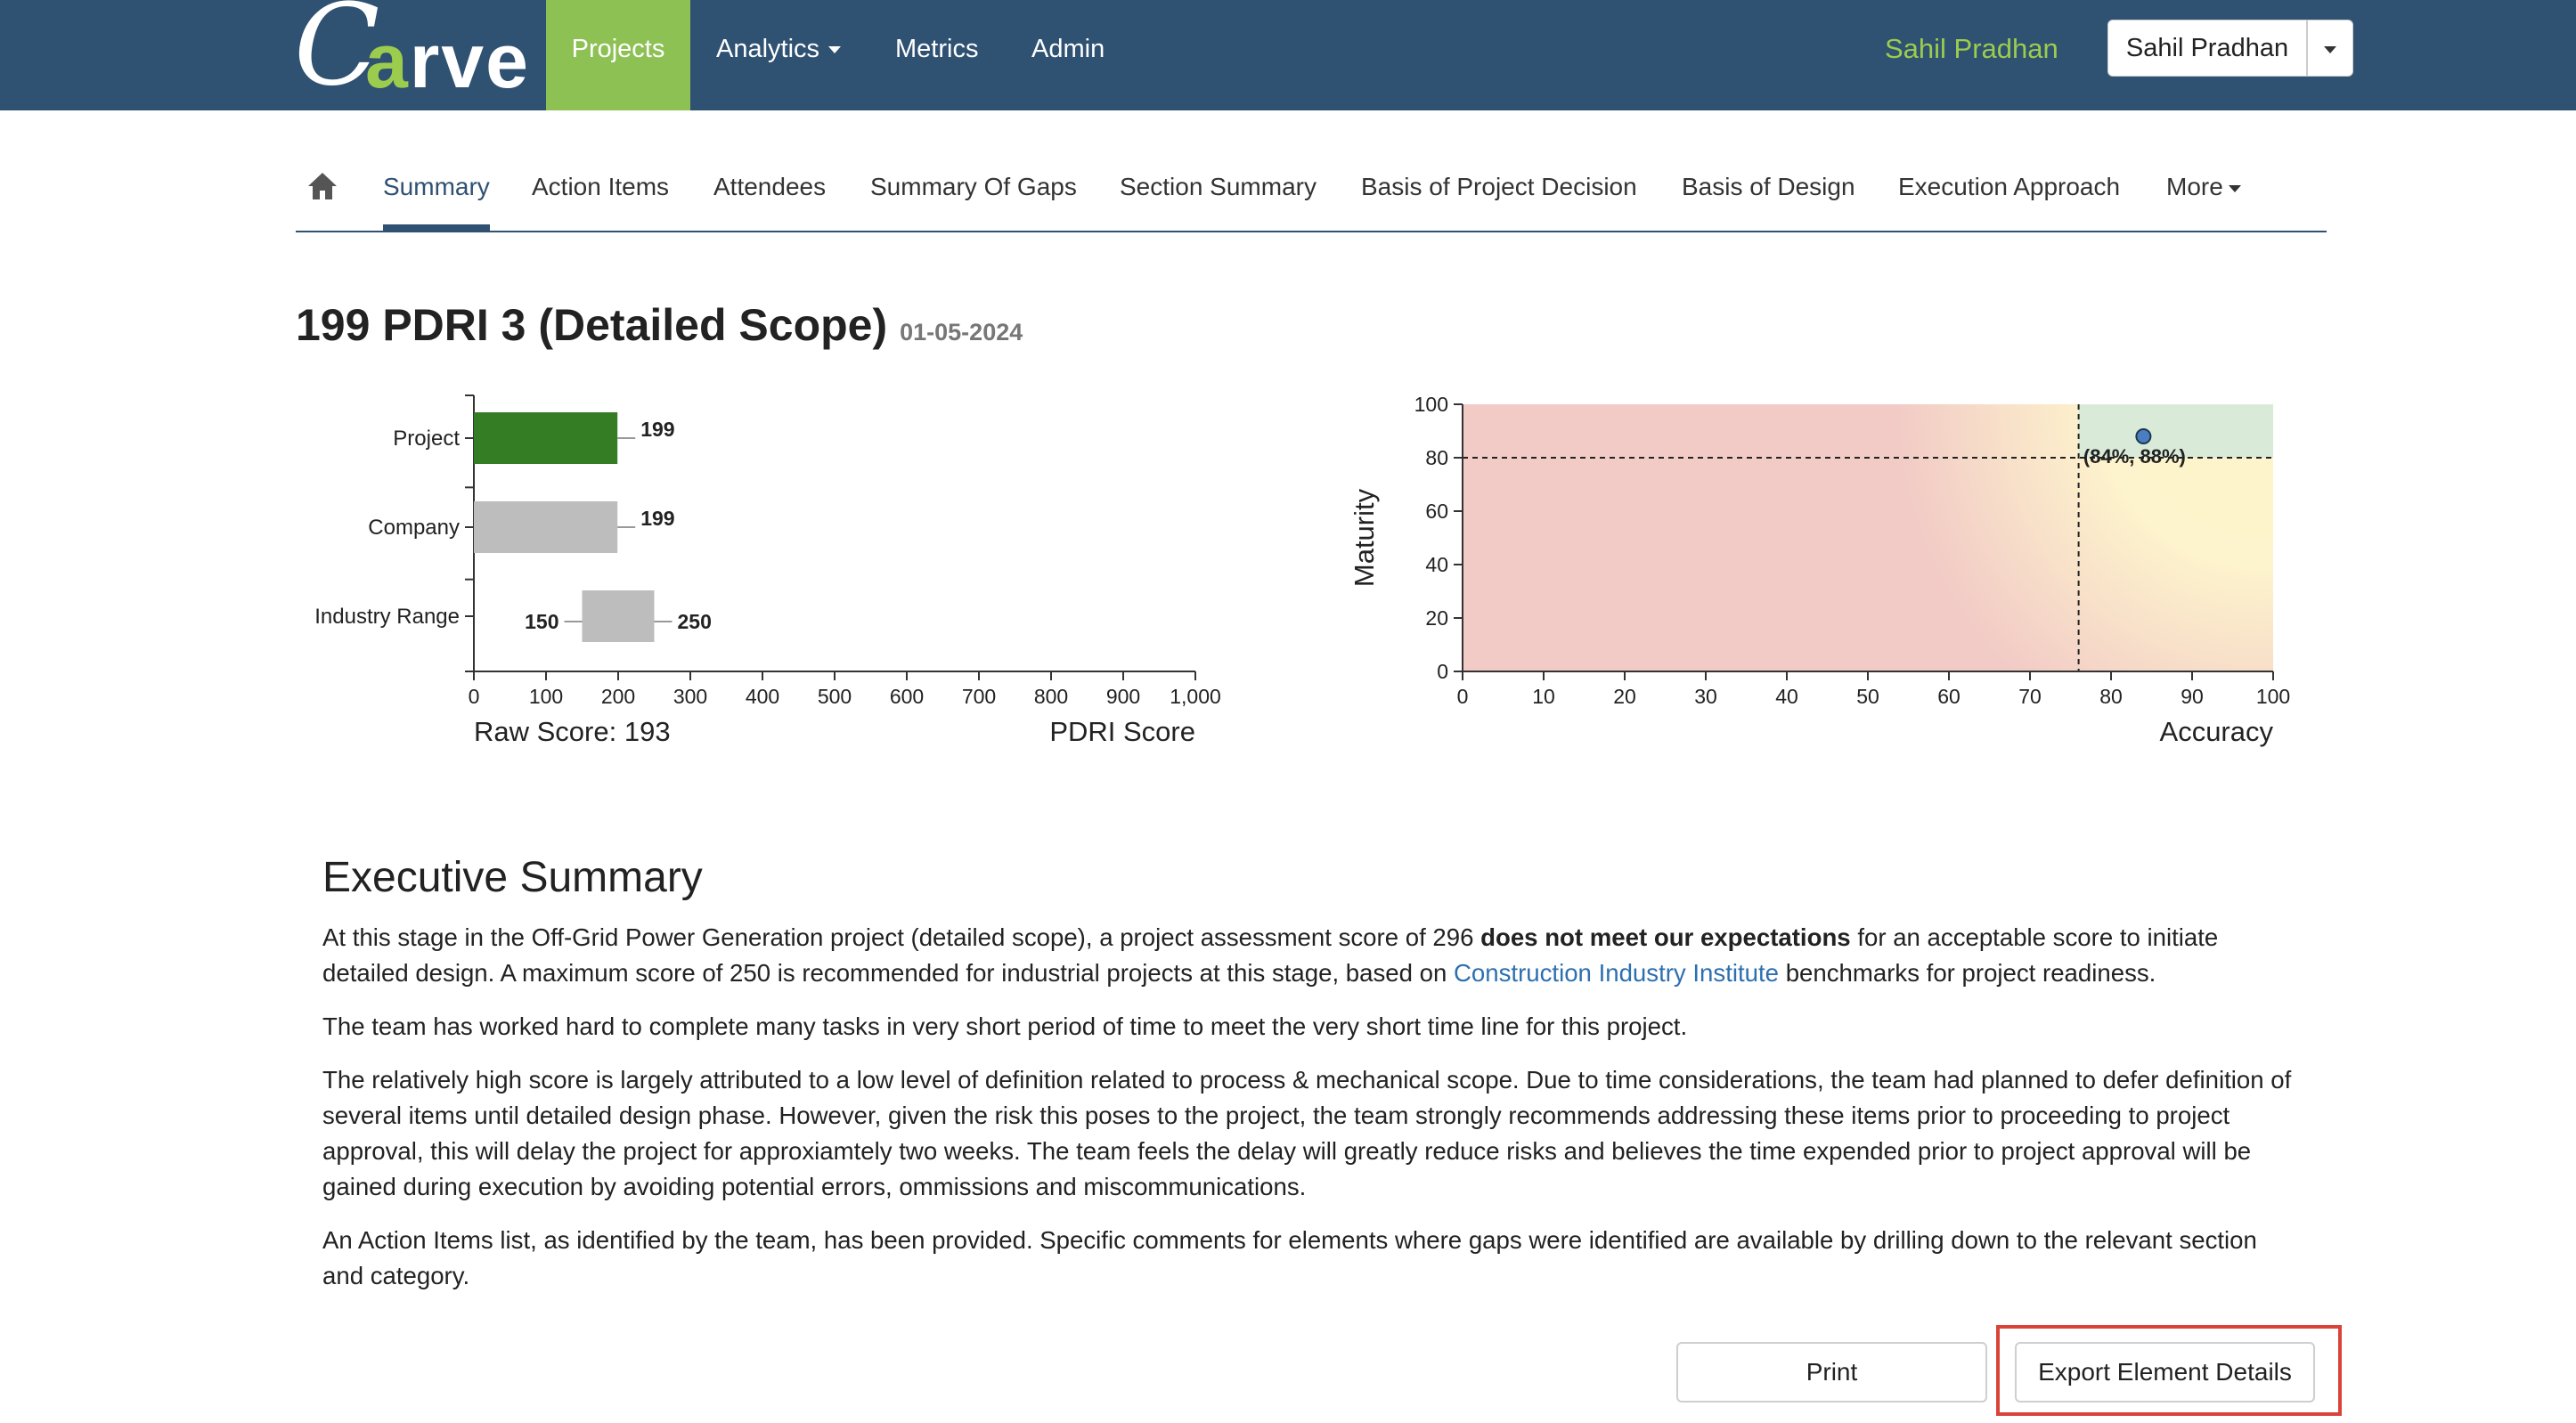 The height and width of the screenshot is (1423, 2576). I want to click on user-menu-toggle, so click(2330, 48).